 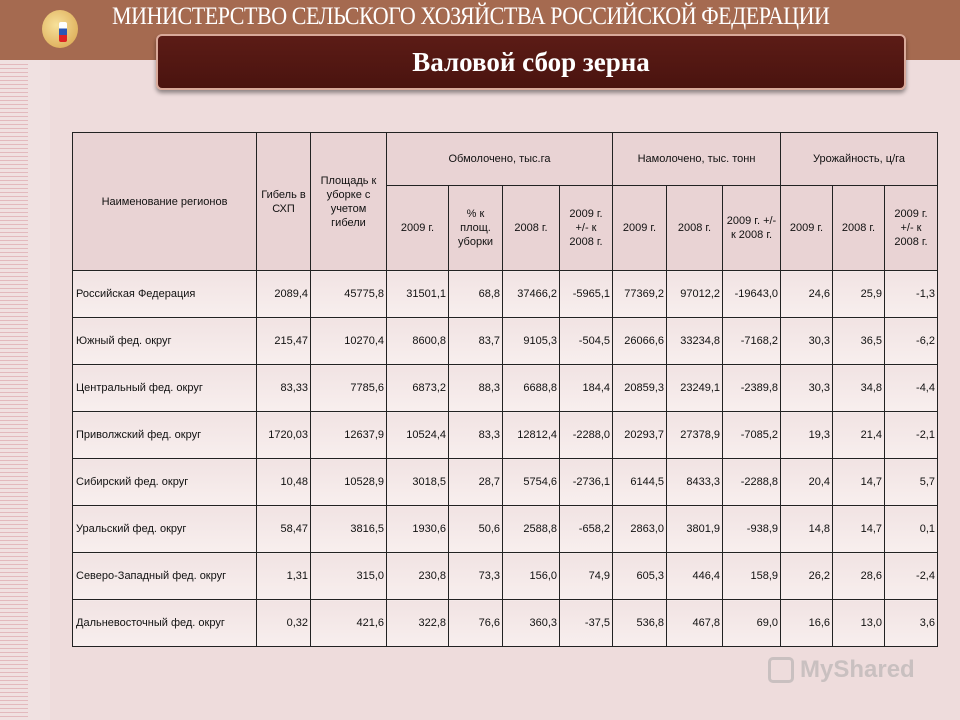 What do you see at coordinates (694, 294) in the screenshot?
I see `cell-value: 97012,2` at bounding box center [694, 294].